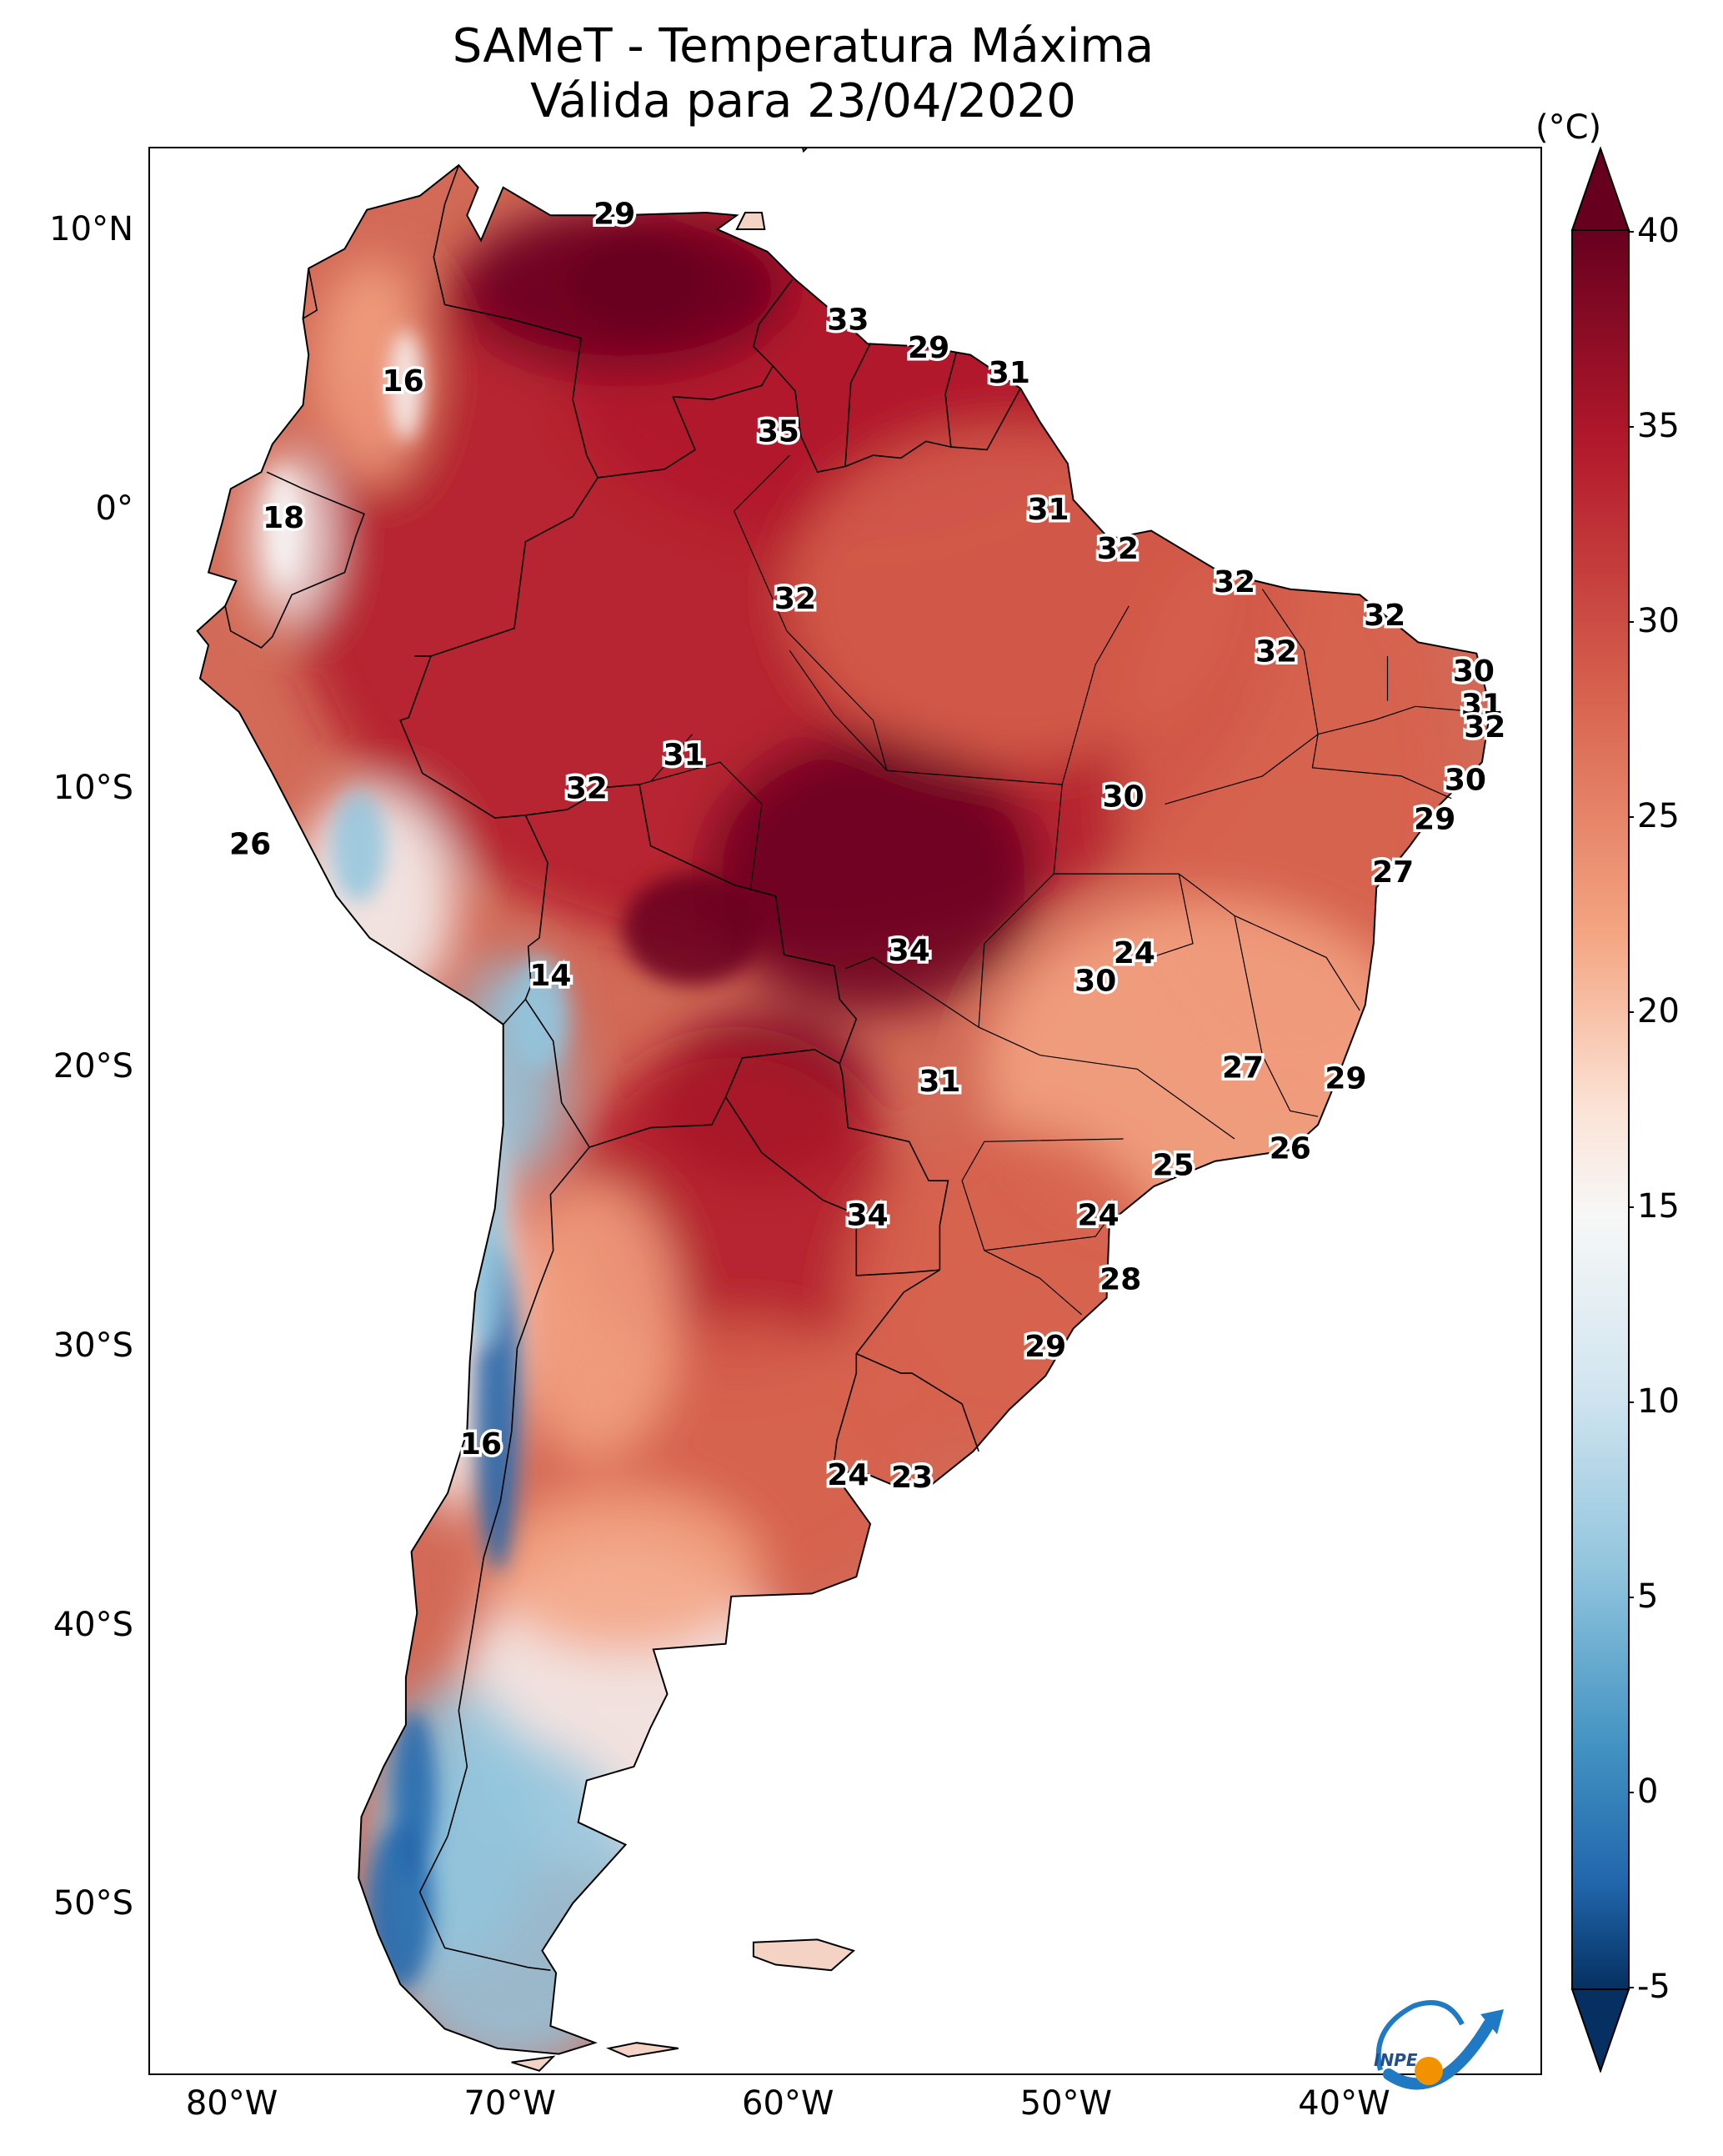  I want to click on temperature-label: 23, so click(912, 1478).